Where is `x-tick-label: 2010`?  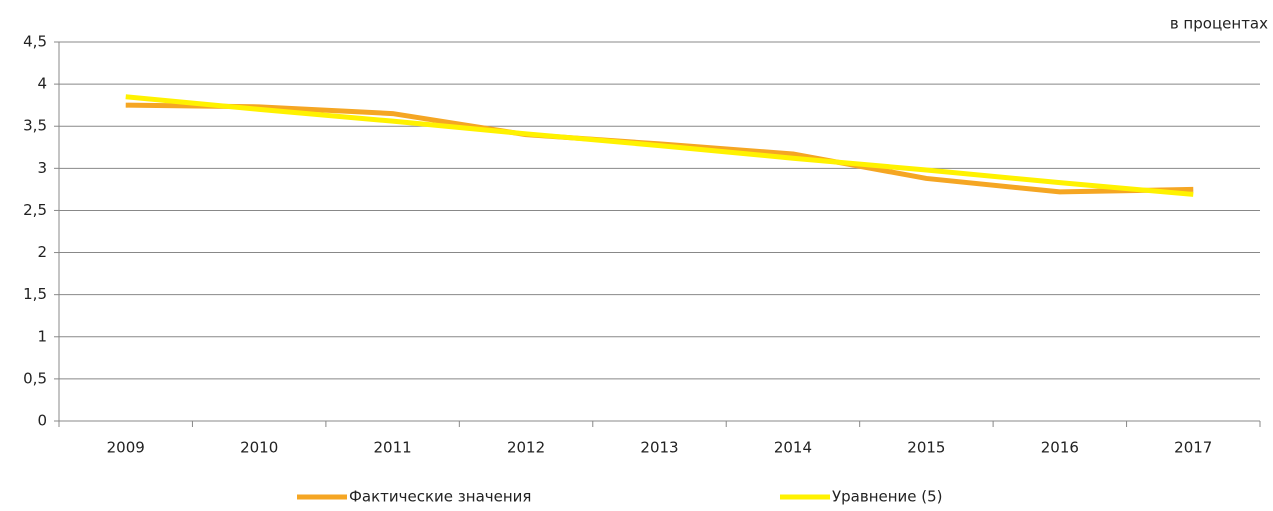 x-tick-label: 2010 is located at coordinates (259, 448).